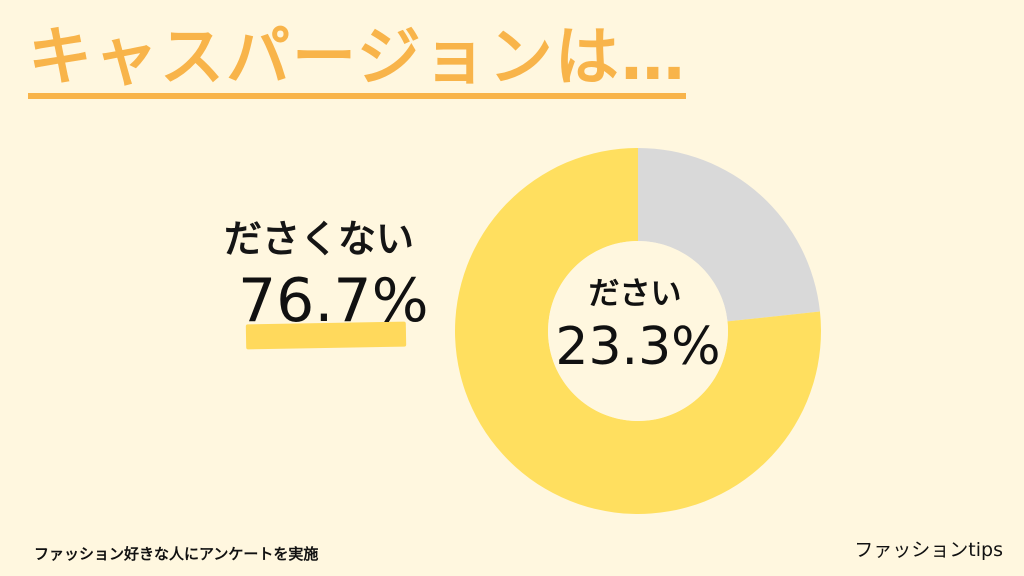 This screenshot has height=576, width=1024. What do you see at coordinates (638, 347) in the screenshot?
I see `dasai-percentage: 23.3%` at bounding box center [638, 347].